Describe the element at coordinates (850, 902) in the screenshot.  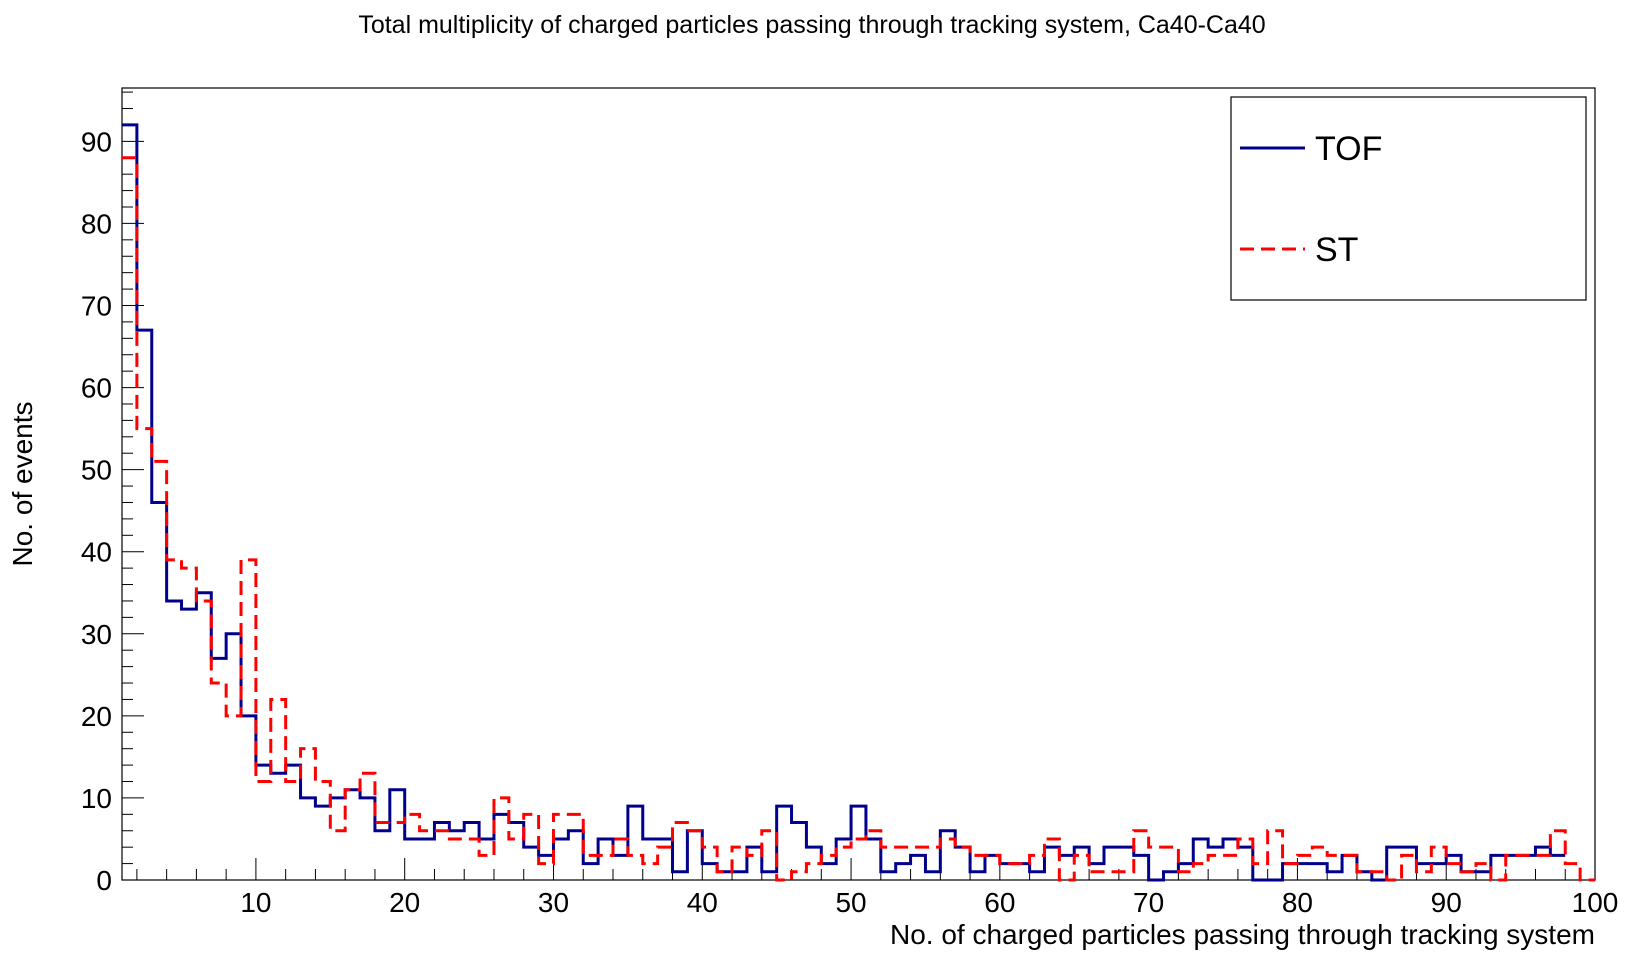
I see `x-tick-label: 50` at that location.